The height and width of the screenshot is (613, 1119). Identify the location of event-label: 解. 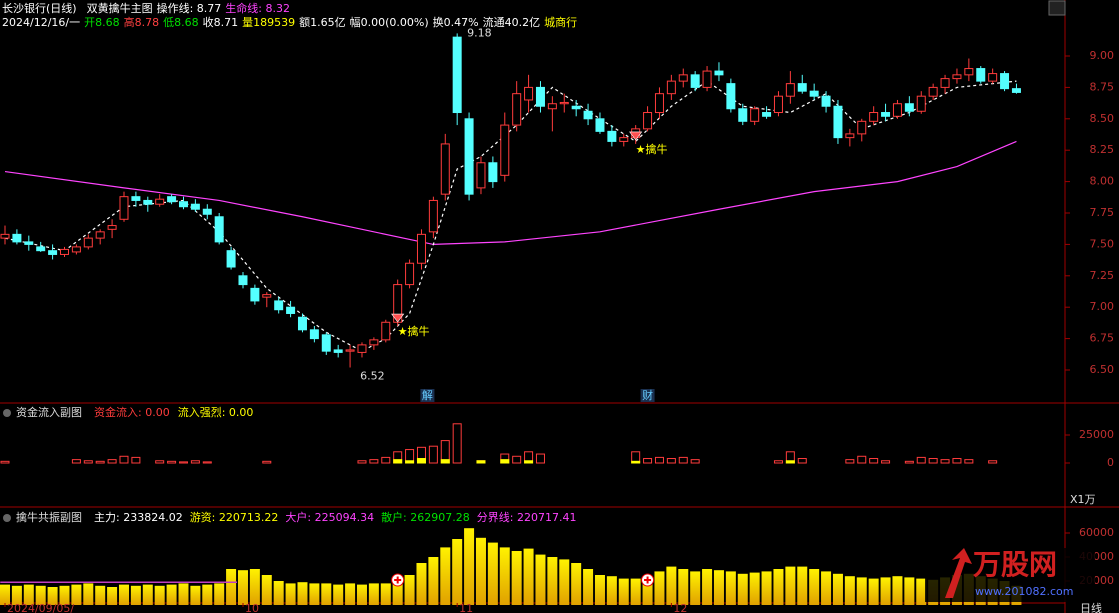
(427, 395).